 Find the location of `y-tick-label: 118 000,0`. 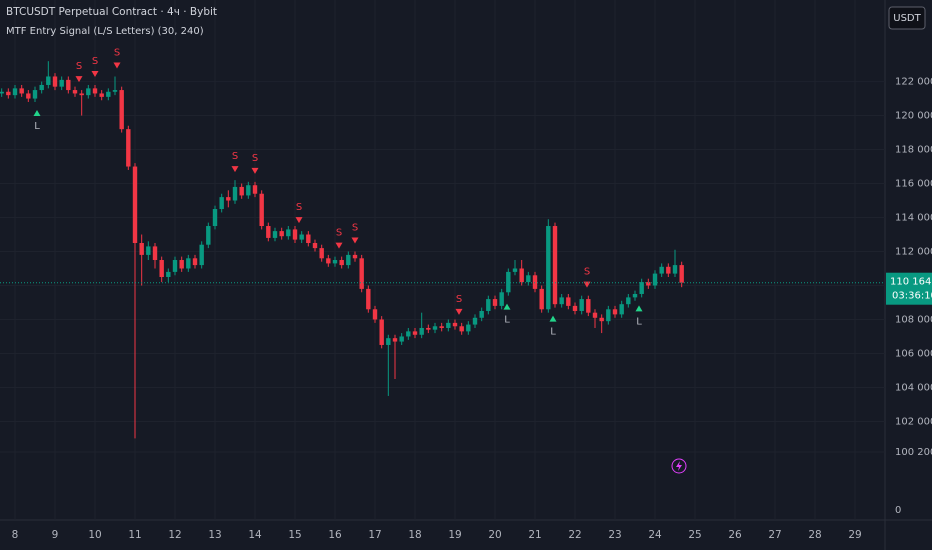

y-tick-label: 118 000,0 is located at coordinates (913, 150).